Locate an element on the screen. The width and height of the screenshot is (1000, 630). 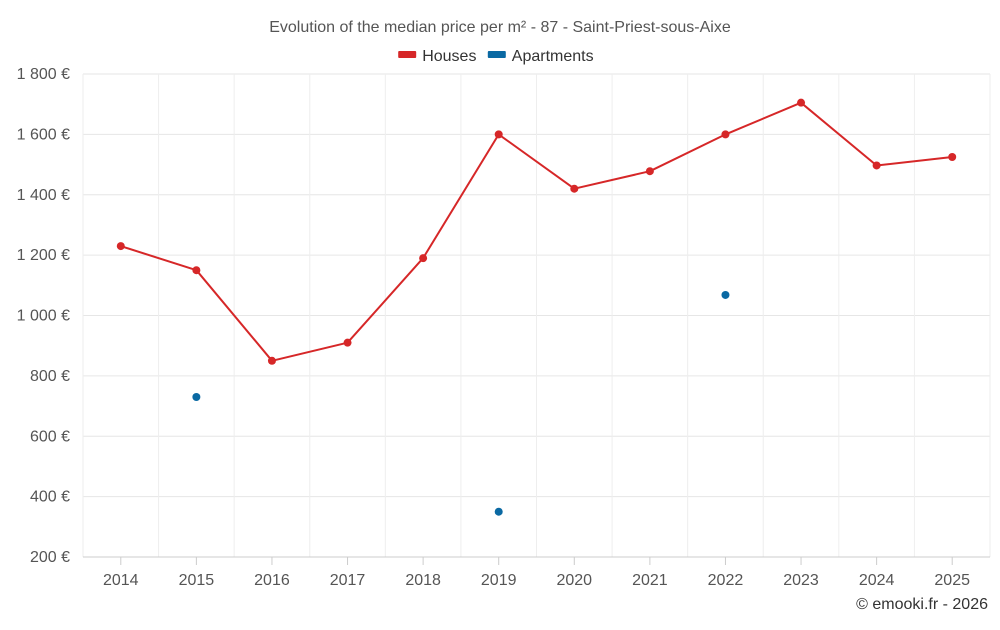
legend-swatch-houses is located at coordinates (407, 54).